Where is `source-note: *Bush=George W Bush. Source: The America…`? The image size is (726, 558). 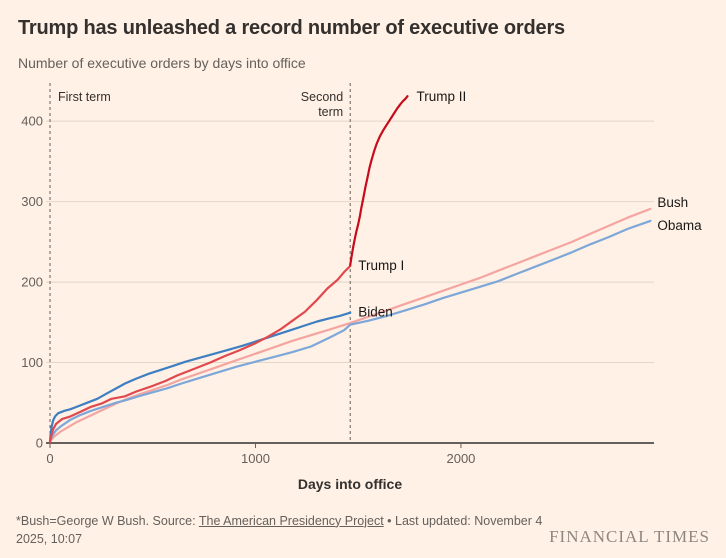 source-note: *Bush=George W Bush. Source: The America… is located at coordinates (282, 530).